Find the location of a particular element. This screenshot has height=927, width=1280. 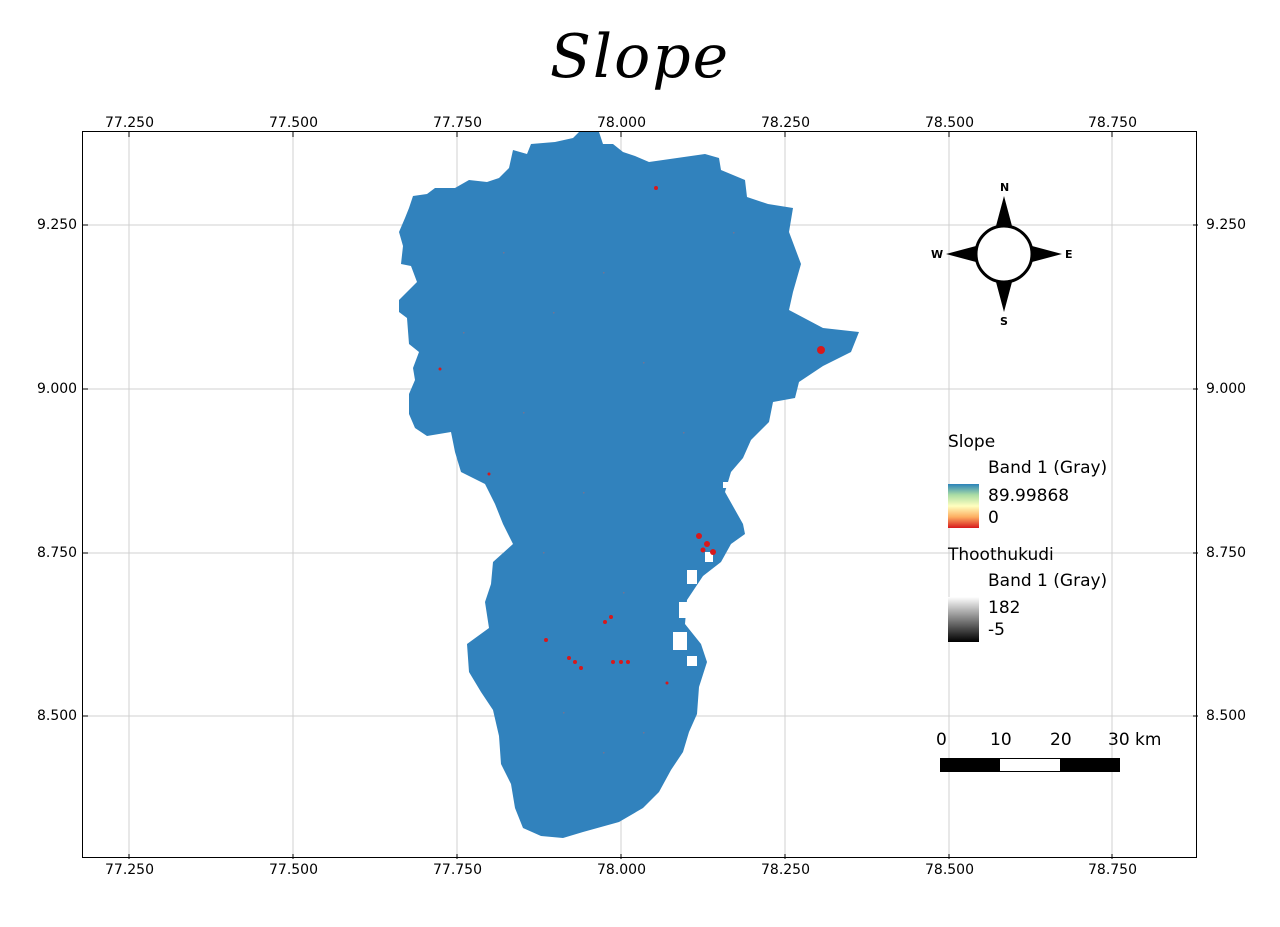

scale-label: 30 km is located at coordinates (1135, 740).